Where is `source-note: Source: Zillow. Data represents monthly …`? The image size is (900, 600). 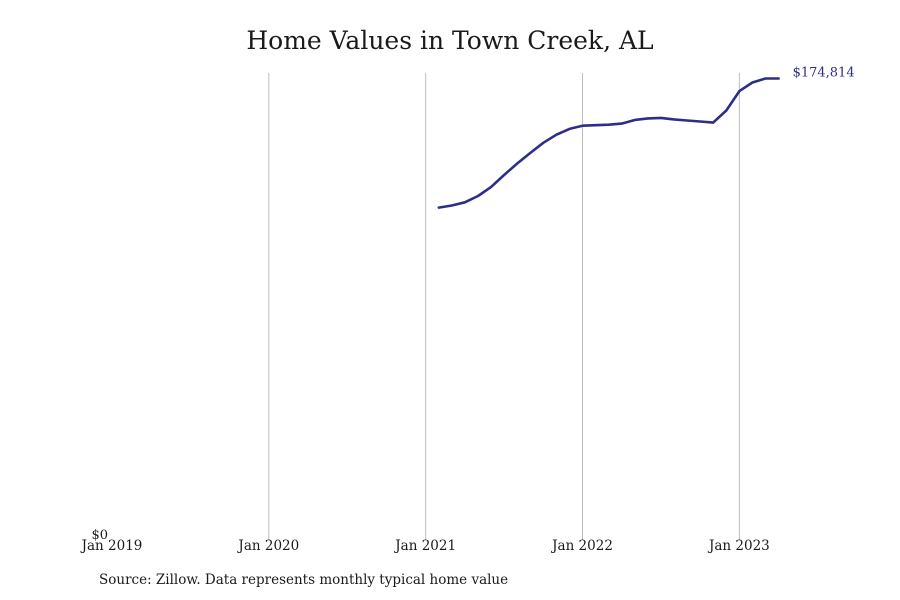
source-note: Source: Zillow. Data represents monthly … is located at coordinates (304, 580).